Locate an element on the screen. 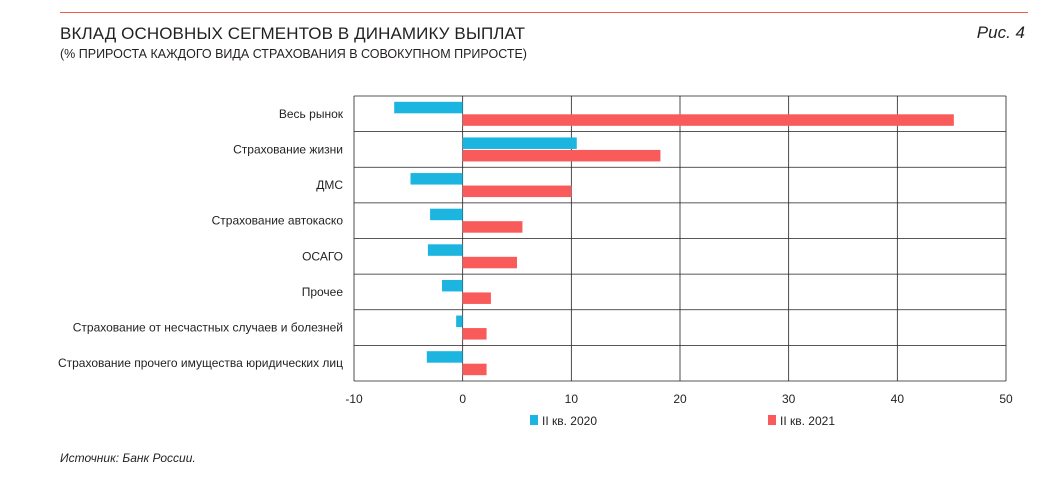 This screenshot has height=479, width=1063. source-note: Источник: Банк России. is located at coordinates (128, 458).